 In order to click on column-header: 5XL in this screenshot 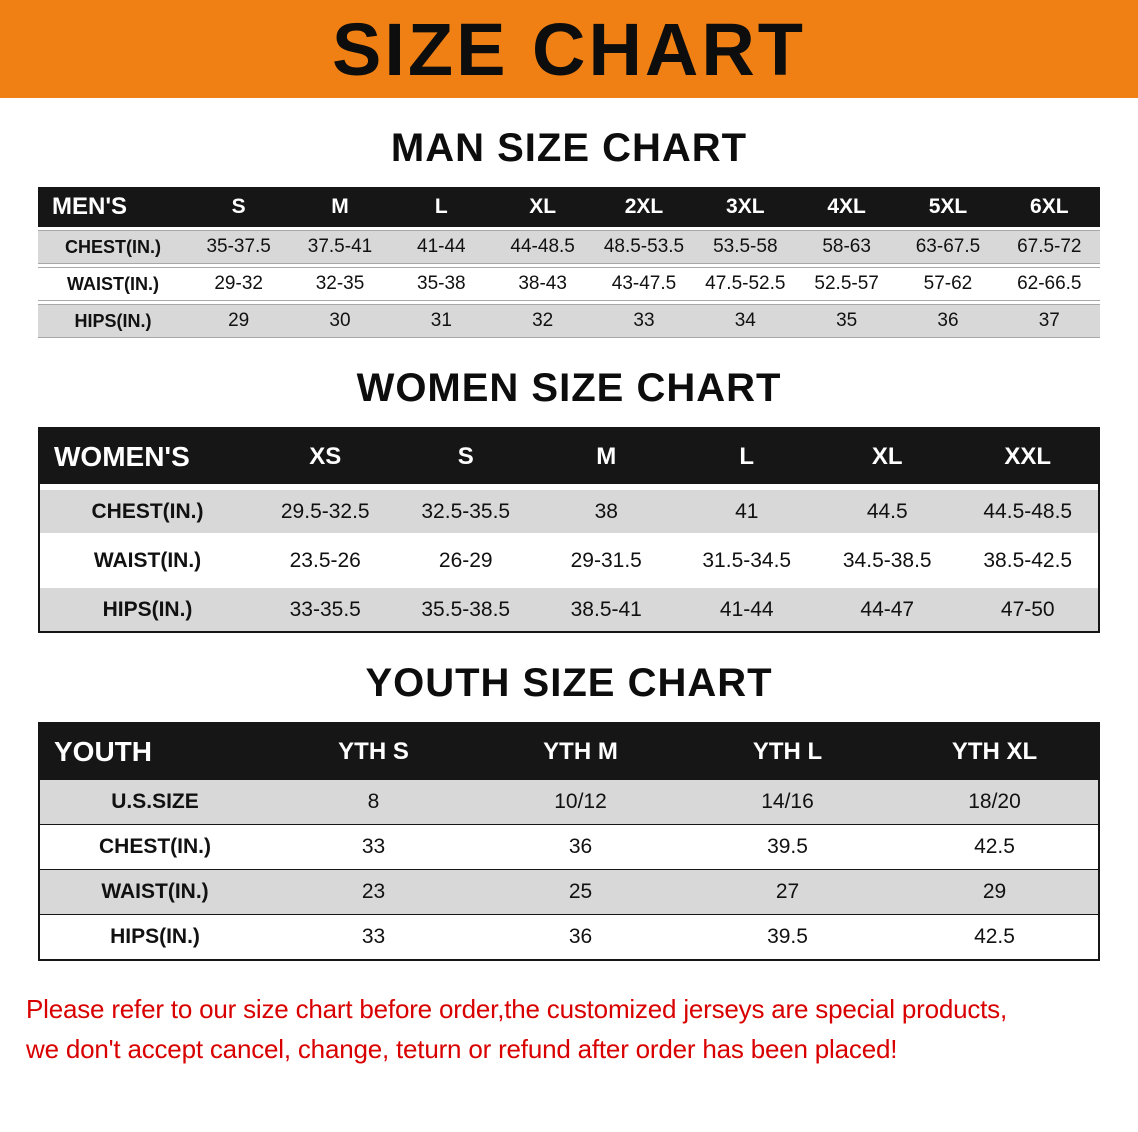, I will do `click(948, 206)`.